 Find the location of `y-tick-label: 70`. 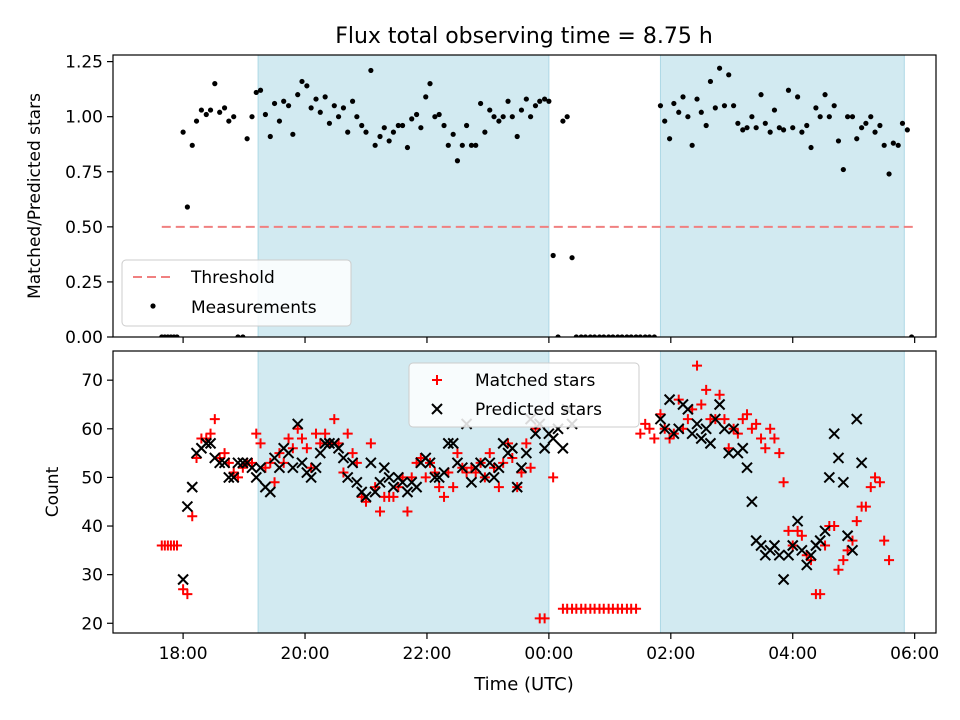

y-tick-label: 70 is located at coordinates (92, 381).